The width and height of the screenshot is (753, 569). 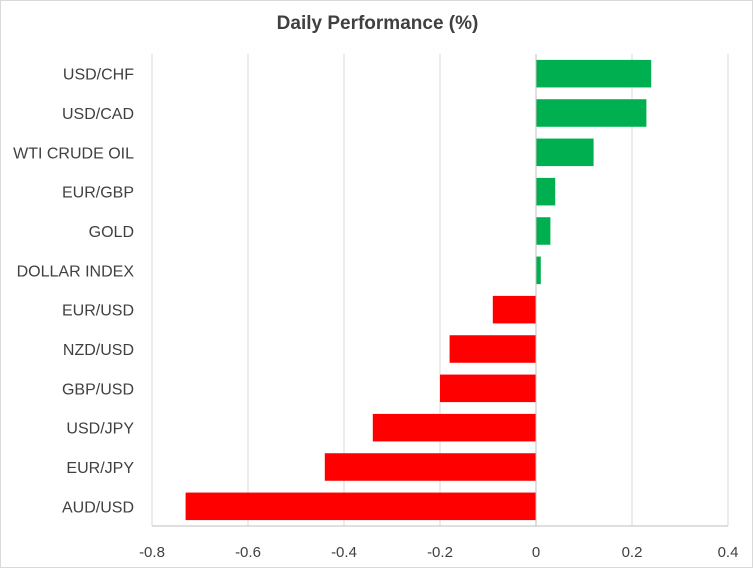 What do you see at coordinates (98, 350) in the screenshot?
I see `category-label: NZD/USD` at bounding box center [98, 350].